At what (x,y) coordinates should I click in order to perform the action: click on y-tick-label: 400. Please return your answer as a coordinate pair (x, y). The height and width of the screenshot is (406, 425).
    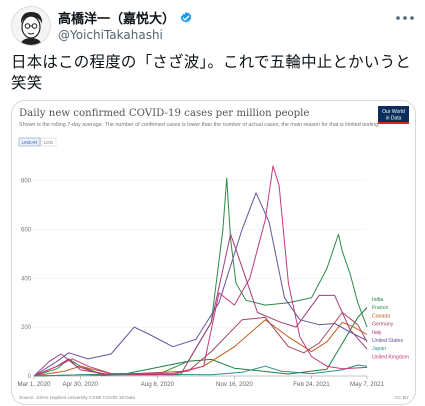
    Looking at the image, I should click on (26, 279).